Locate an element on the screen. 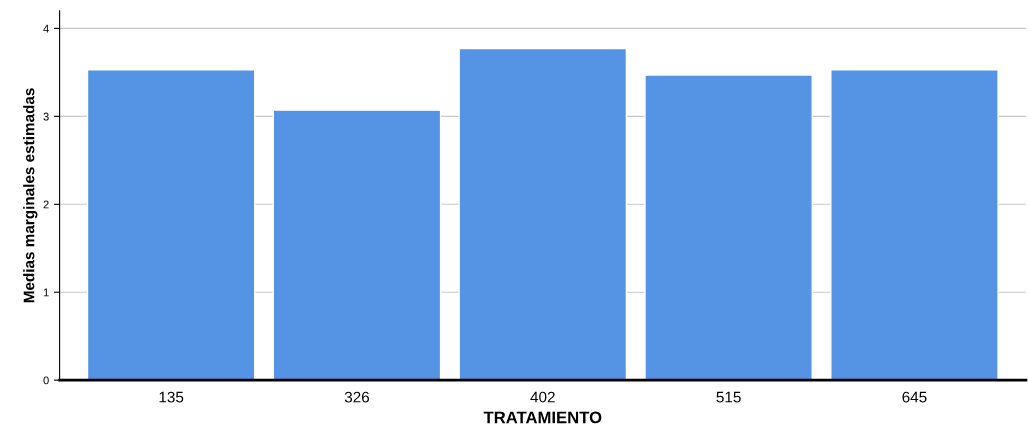  y-tick-label: 3 is located at coordinates (46, 116).